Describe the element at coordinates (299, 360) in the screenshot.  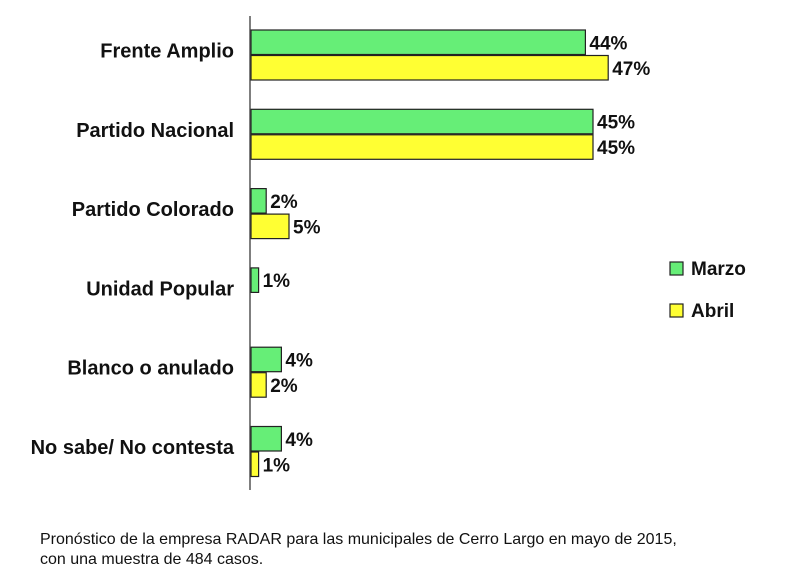
I see `value-label-marzo-blanco-o-anulado: 4%` at that location.